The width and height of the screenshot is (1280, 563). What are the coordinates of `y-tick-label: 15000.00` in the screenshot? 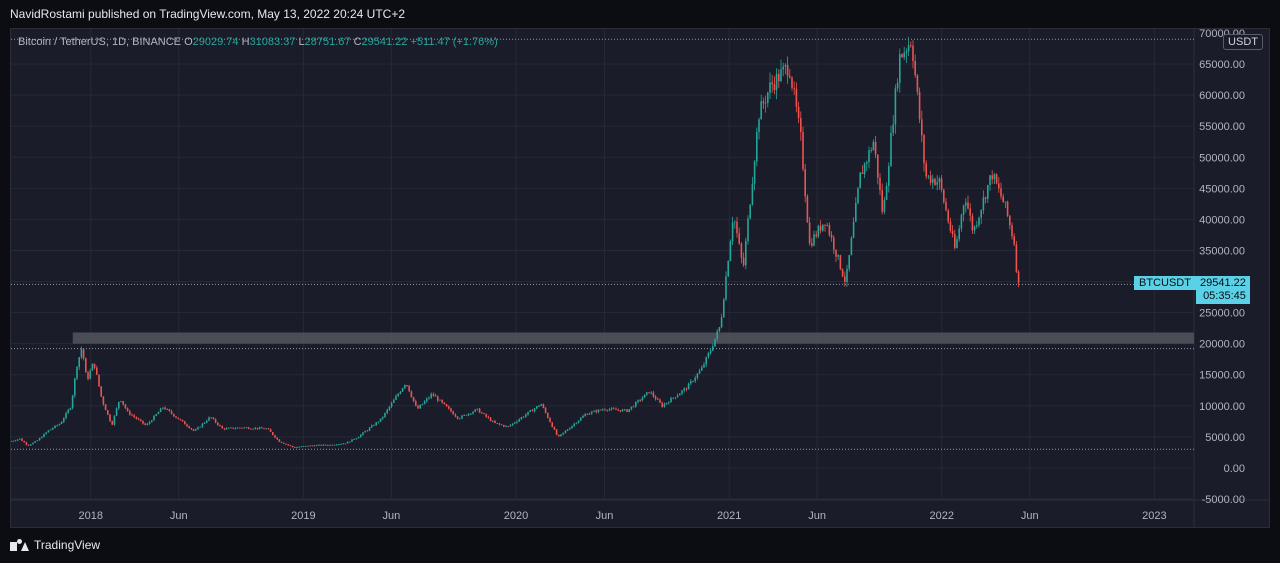 It's located at (1222, 376).